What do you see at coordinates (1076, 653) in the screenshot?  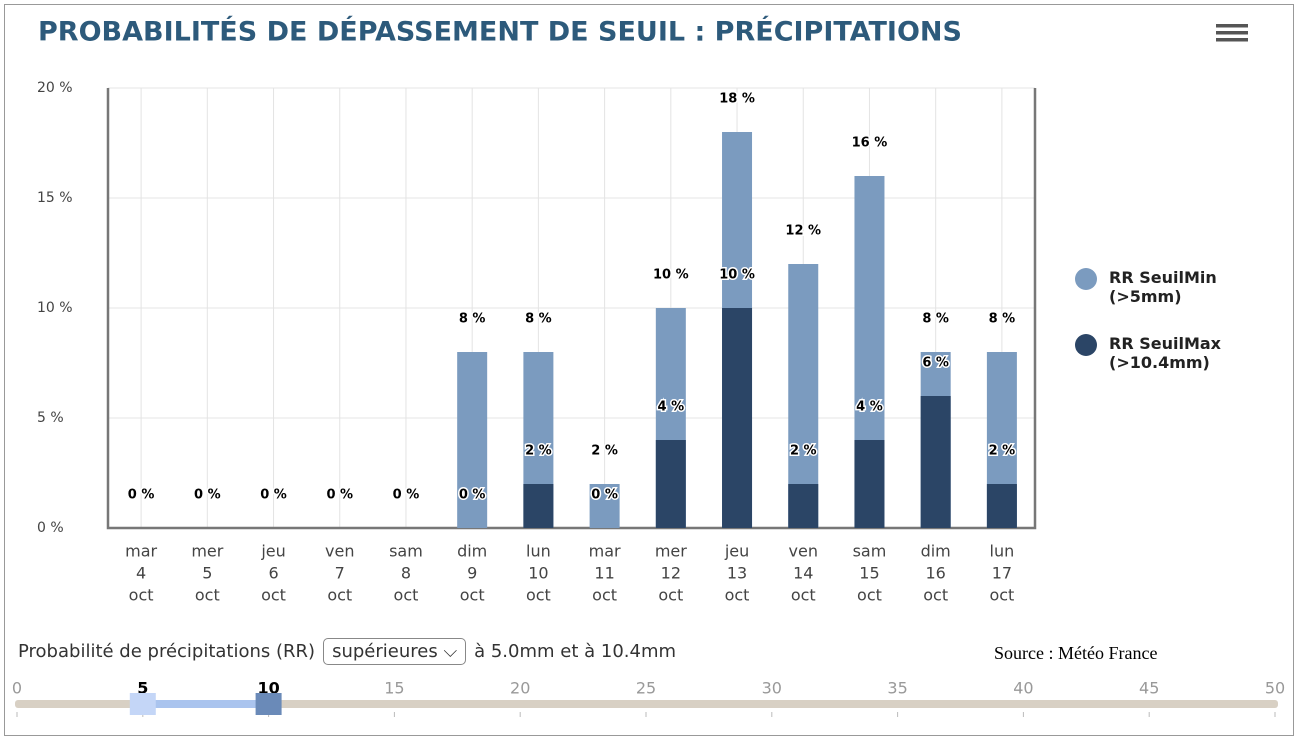 I see `source: Source : Météo France` at bounding box center [1076, 653].